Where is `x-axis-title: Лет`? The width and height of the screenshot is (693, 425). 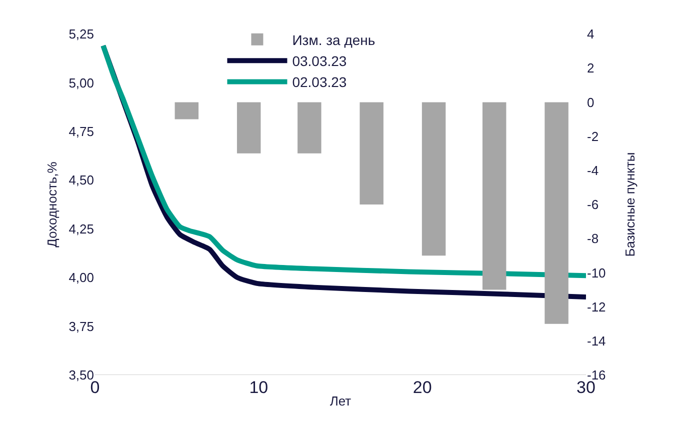 x-axis-title: Лет is located at coordinates (341, 401).